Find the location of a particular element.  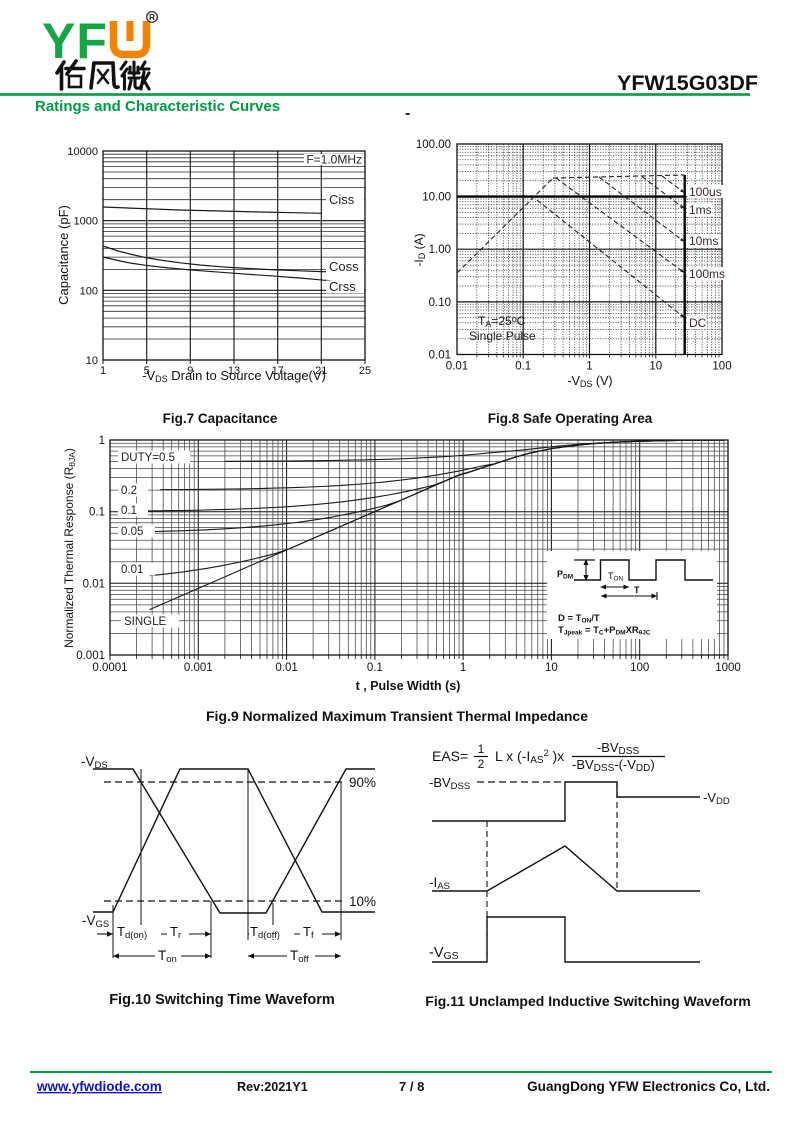

svg-text: YFW15G03DF is located at coordinates (687, 83).